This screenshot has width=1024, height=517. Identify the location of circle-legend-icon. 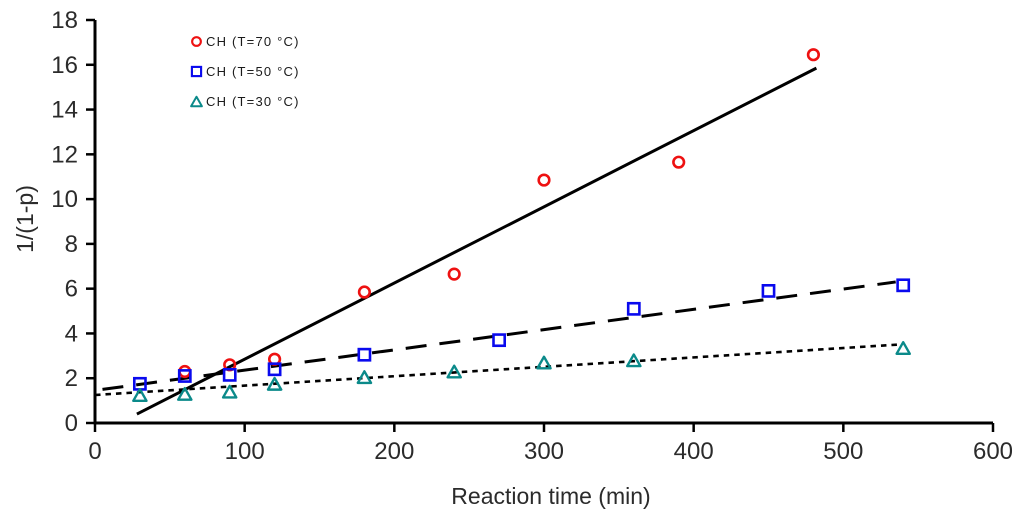
(196, 41).